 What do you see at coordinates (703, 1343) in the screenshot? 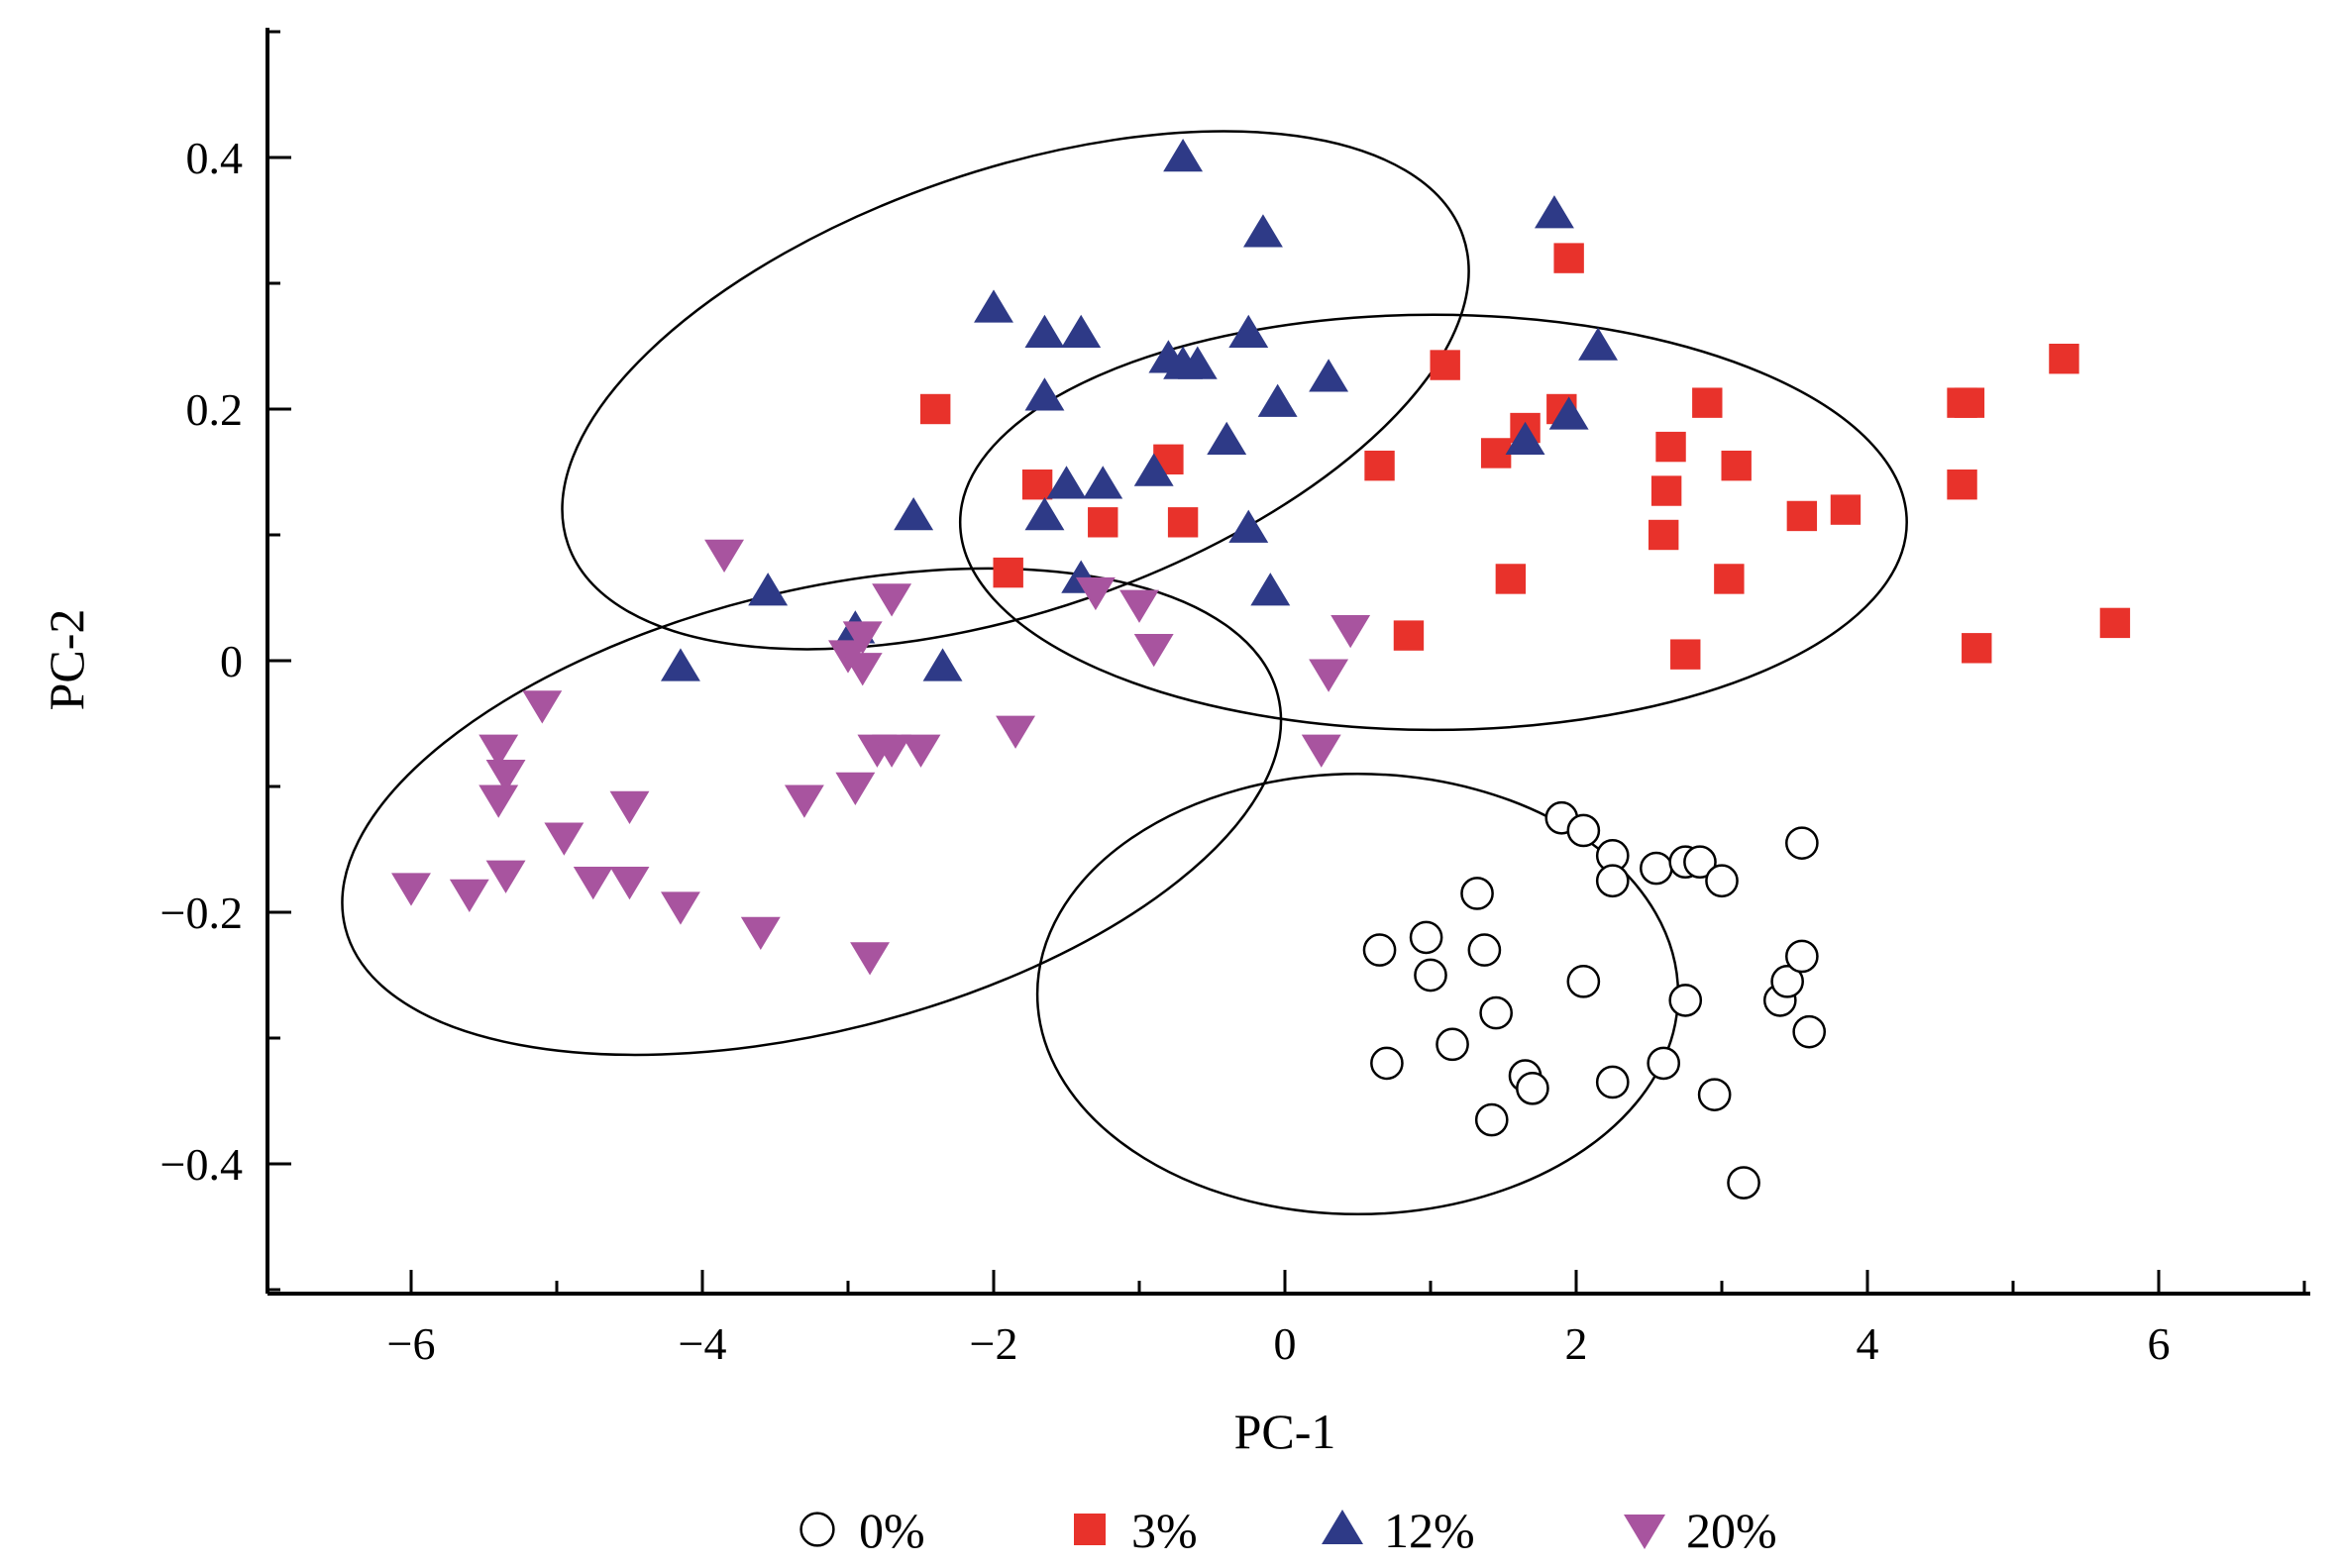
I see `x-tick-label: −4` at bounding box center [703, 1343].